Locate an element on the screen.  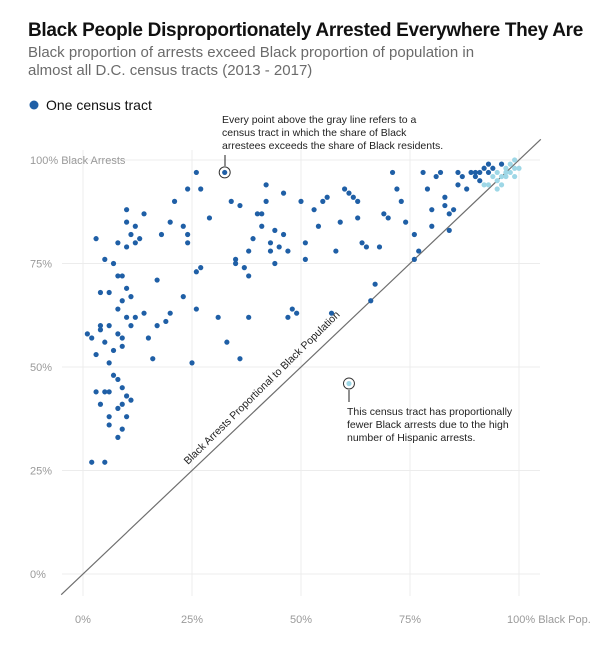
y-tick-label: 50% is located at coordinates (41, 368).